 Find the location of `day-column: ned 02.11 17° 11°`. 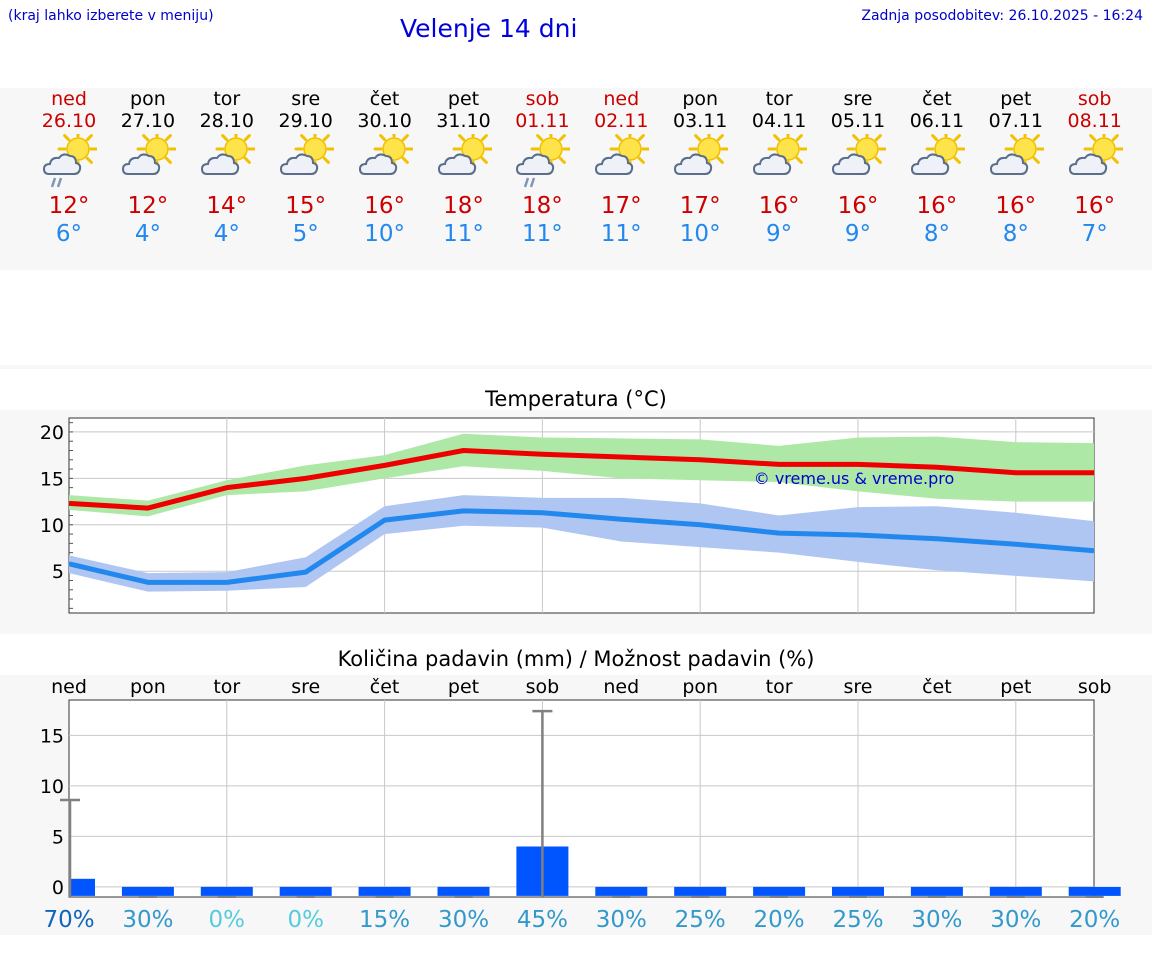

day-column: ned 02.11 17° 11° is located at coordinates (621, 168).